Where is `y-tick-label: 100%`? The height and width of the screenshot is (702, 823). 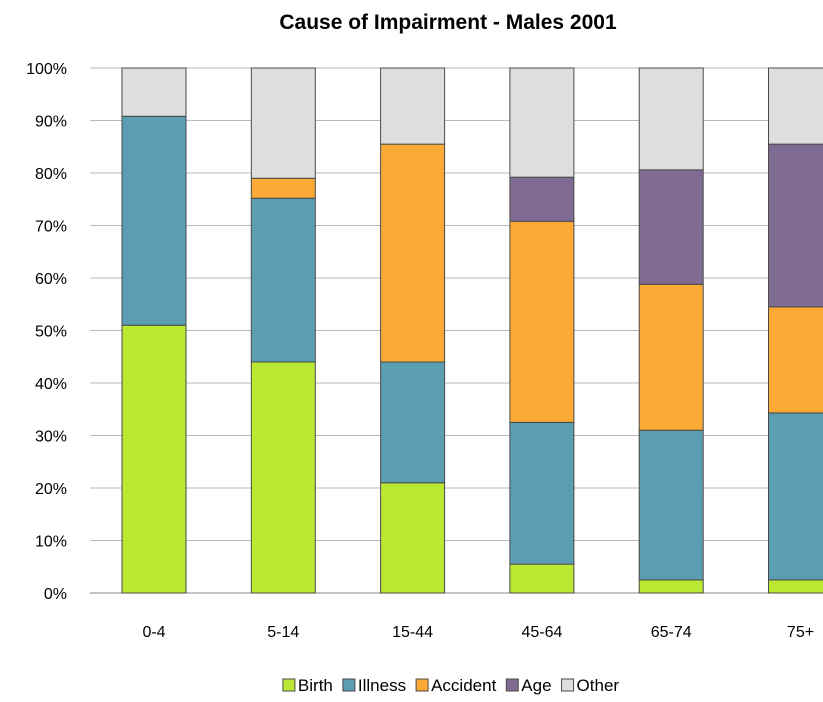 y-tick-label: 100% is located at coordinates (46, 69).